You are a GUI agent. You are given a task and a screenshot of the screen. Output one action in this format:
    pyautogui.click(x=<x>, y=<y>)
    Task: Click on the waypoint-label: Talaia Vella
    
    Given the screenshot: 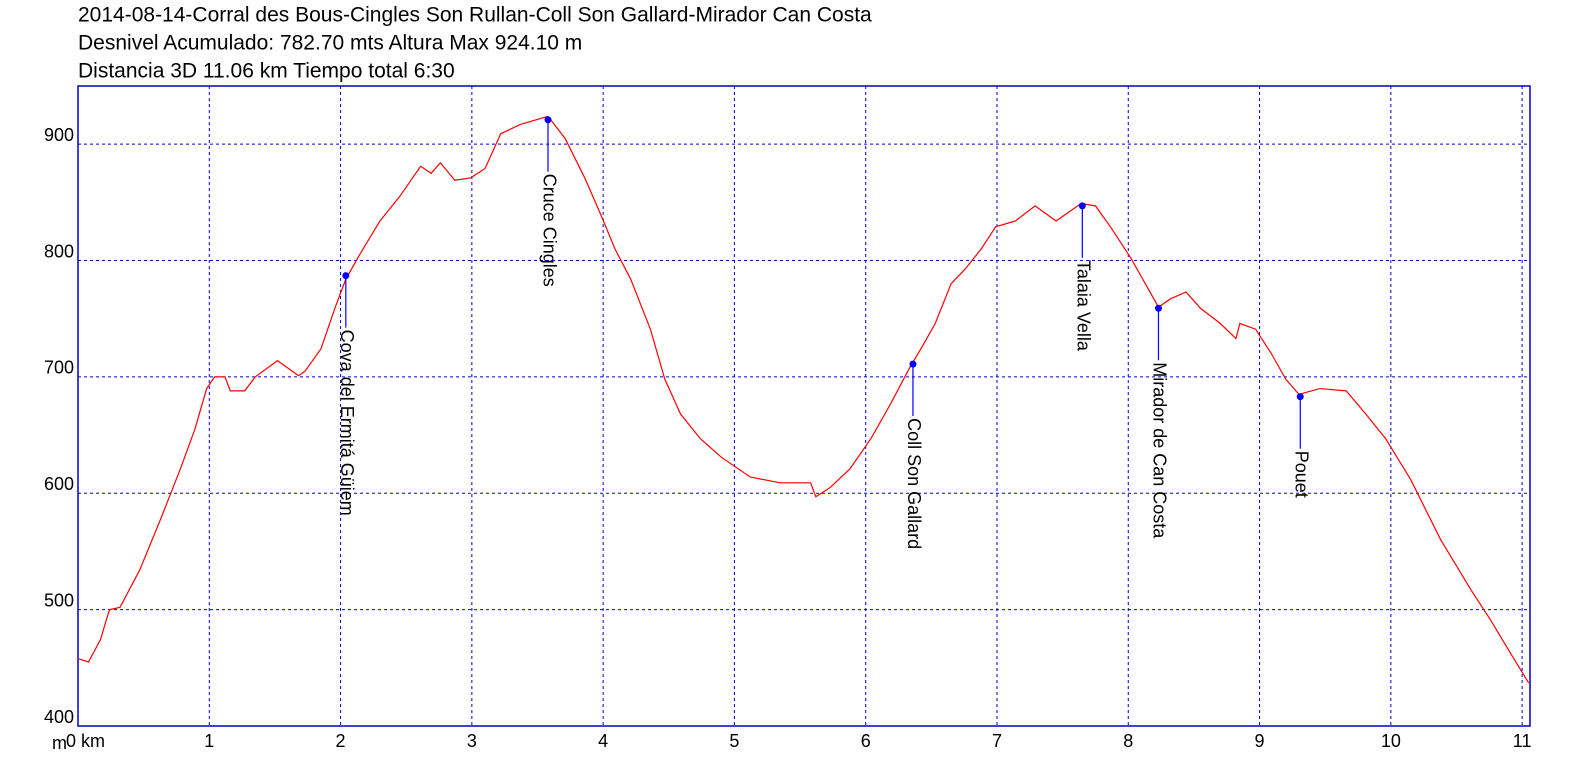 What is the action you would take?
    pyautogui.click(x=1084, y=306)
    